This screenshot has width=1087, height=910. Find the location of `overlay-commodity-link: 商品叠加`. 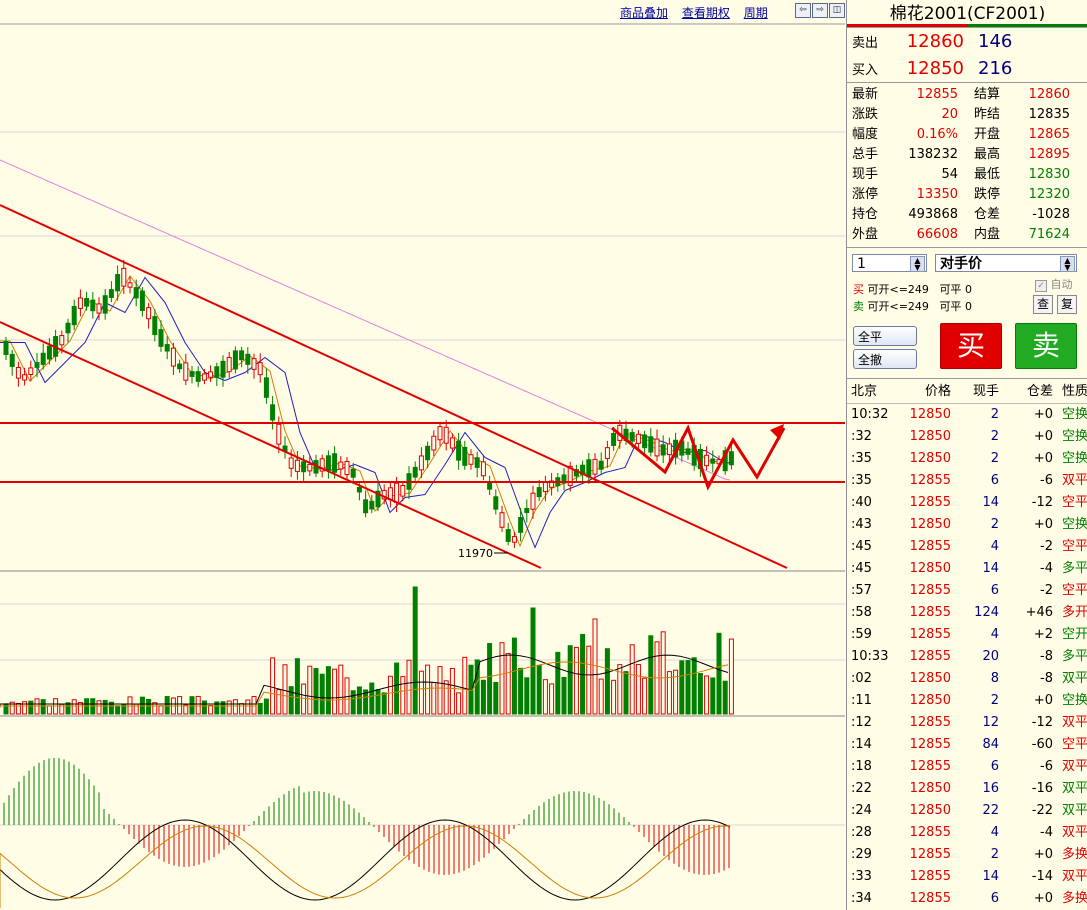

overlay-commodity-link: 商品叠加 is located at coordinates (644, 13).